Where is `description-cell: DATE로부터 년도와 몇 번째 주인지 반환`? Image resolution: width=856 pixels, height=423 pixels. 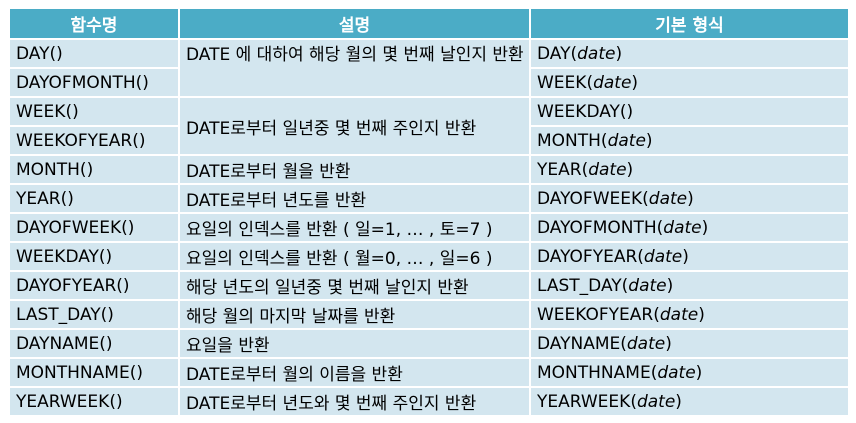 description-cell: DATE로부터 년도와 몇 번째 주인지 반환 is located at coordinates (354, 401).